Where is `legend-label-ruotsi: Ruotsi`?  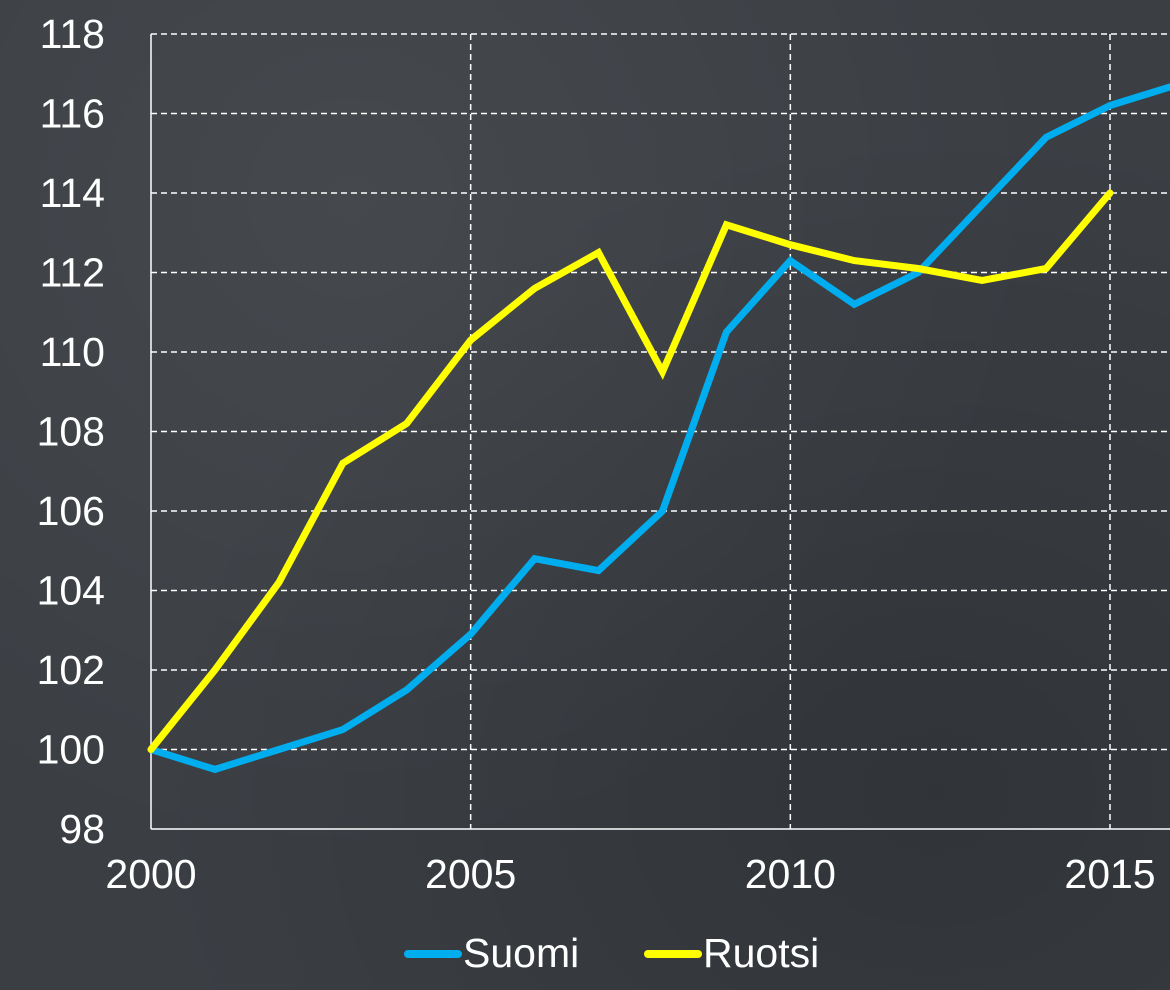
legend-label-ruotsi: Ruotsi is located at coordinates (761, 953).